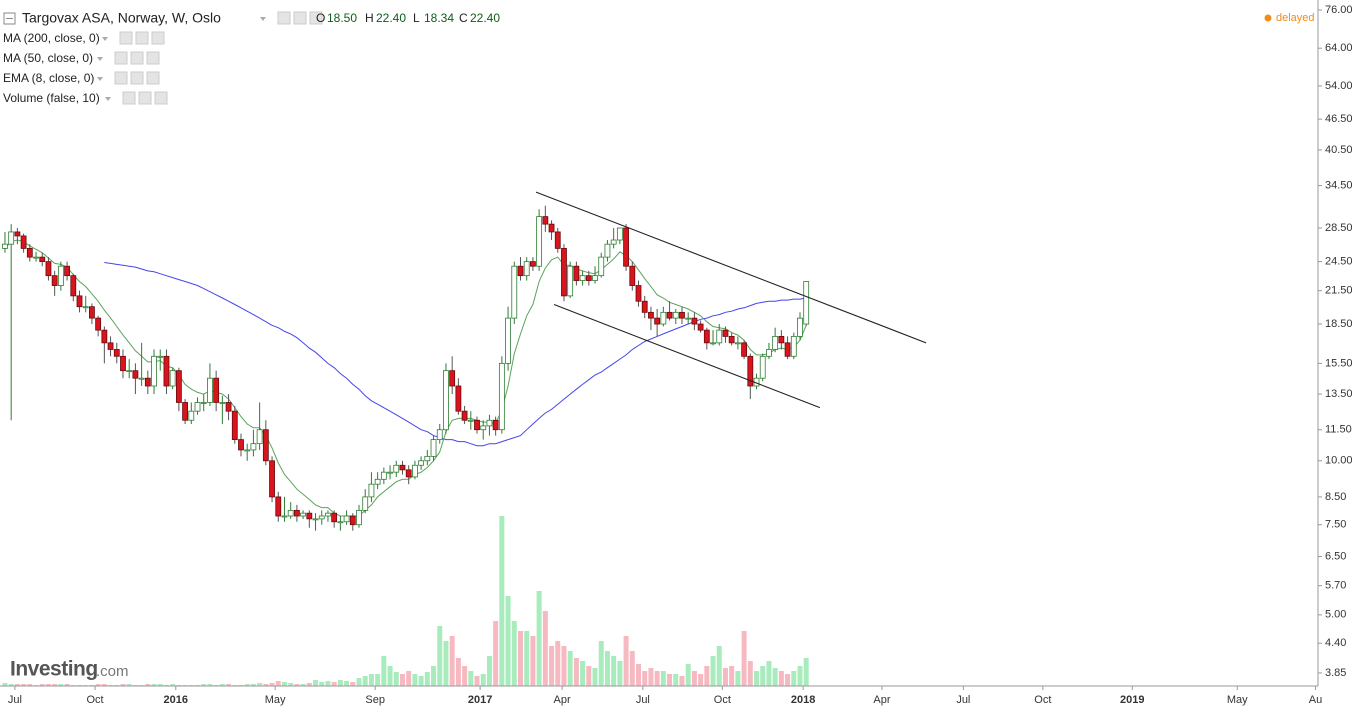  What do you see at coordinates (1339, 461) in the screenshot?
I see `y-tick-label: 10.00` at bounding box center [1339, 461].